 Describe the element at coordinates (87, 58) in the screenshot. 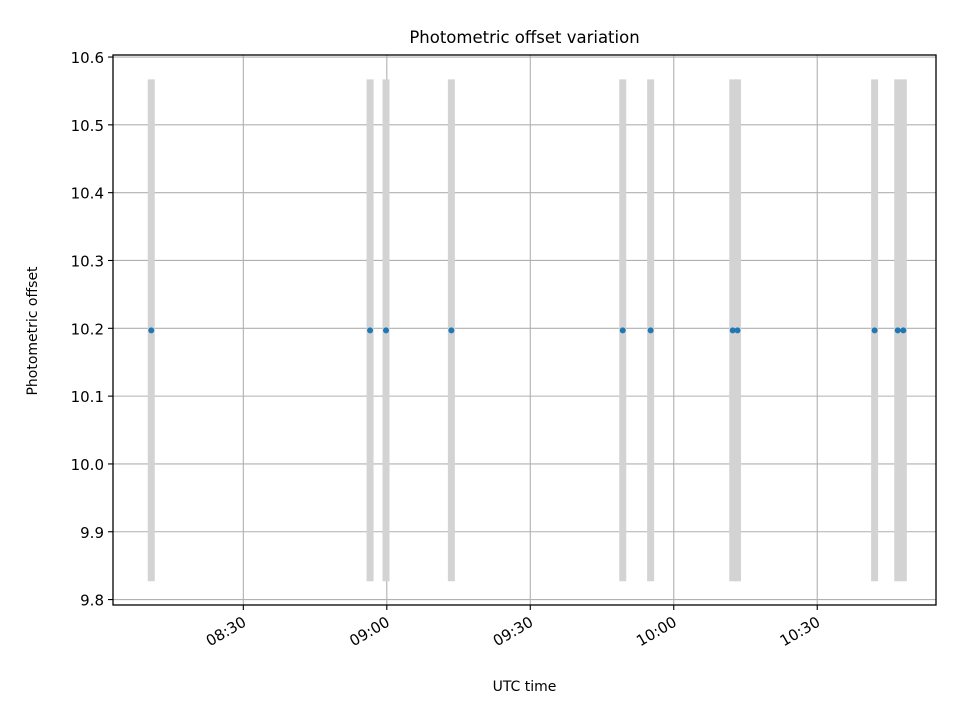

I see `y-tick-label: 10.6` at that location.